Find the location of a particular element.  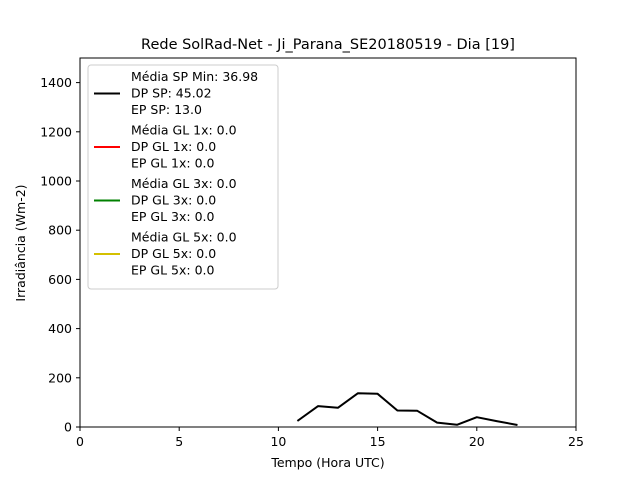

plot-area is located at coordinates (407, 409).